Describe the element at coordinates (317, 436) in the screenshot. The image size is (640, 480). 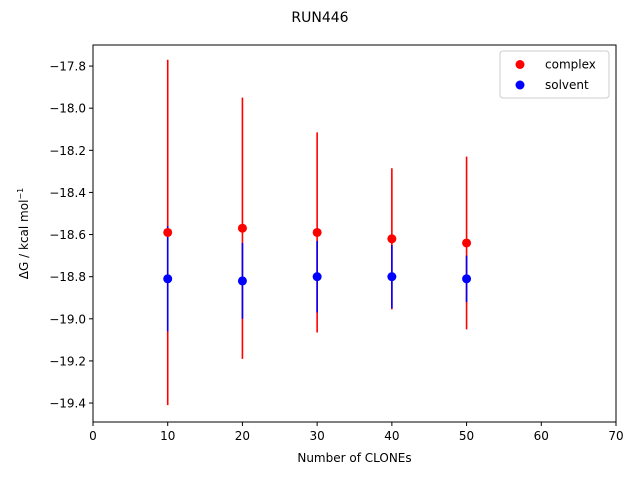
I see `x-tick-label: 30` at that location.